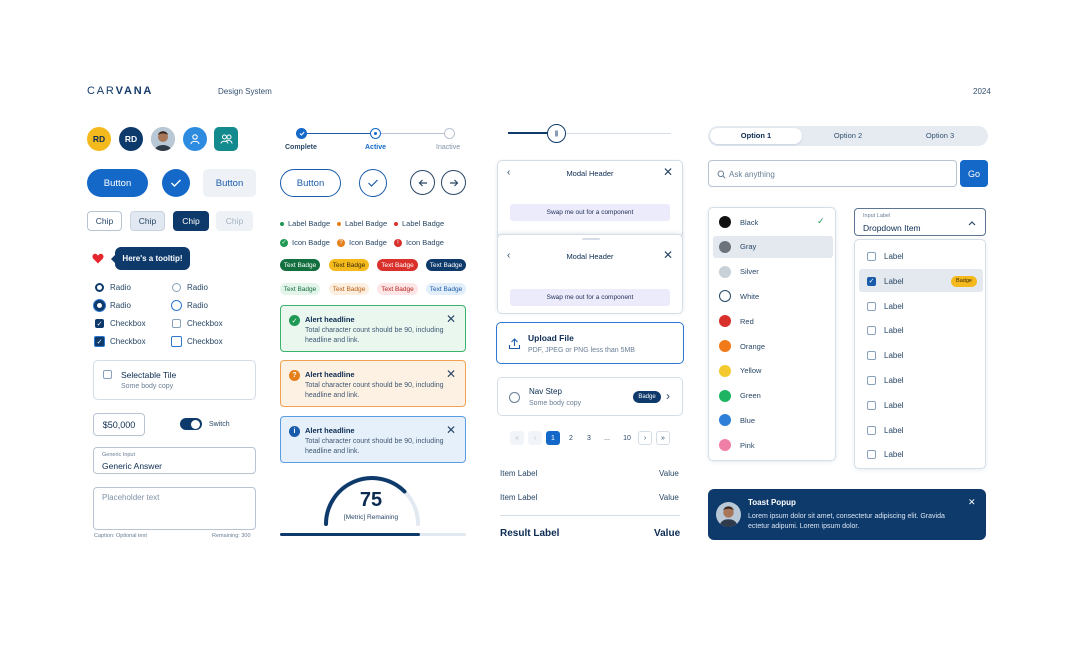 The image size is (1080, 663). Describe the element at coordinates (736, 321) in the screenshot. I see `color-option: Red` at that location.